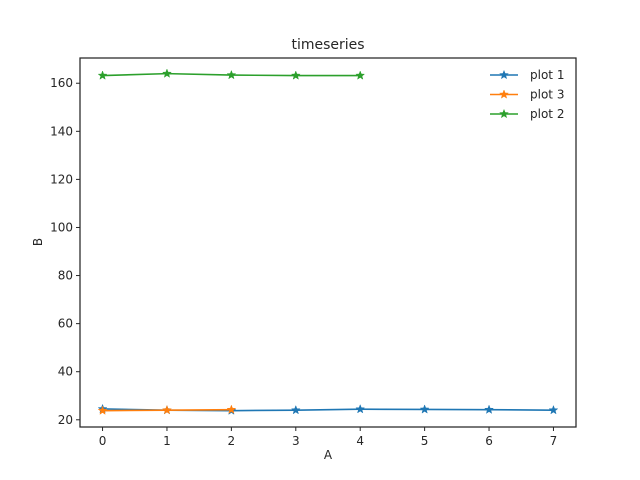 The image size is (640, 480). What do you see at coordinates (38, 242) in the screenshot?
I see `y-axis-label: B` at bounding box center [38, 242].